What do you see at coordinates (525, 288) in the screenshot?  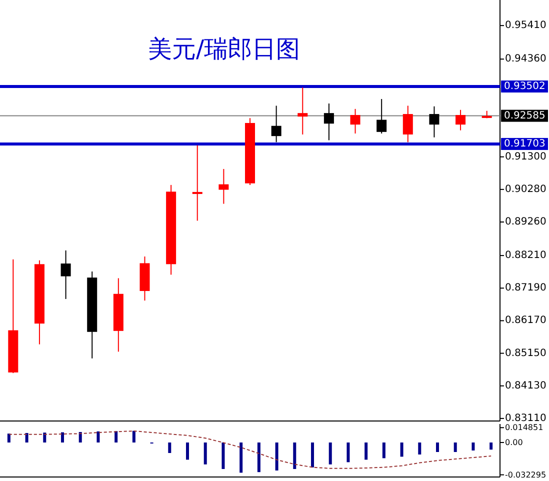 I see `y-tick-label: 0.87190` at bounding box center [525, 288].